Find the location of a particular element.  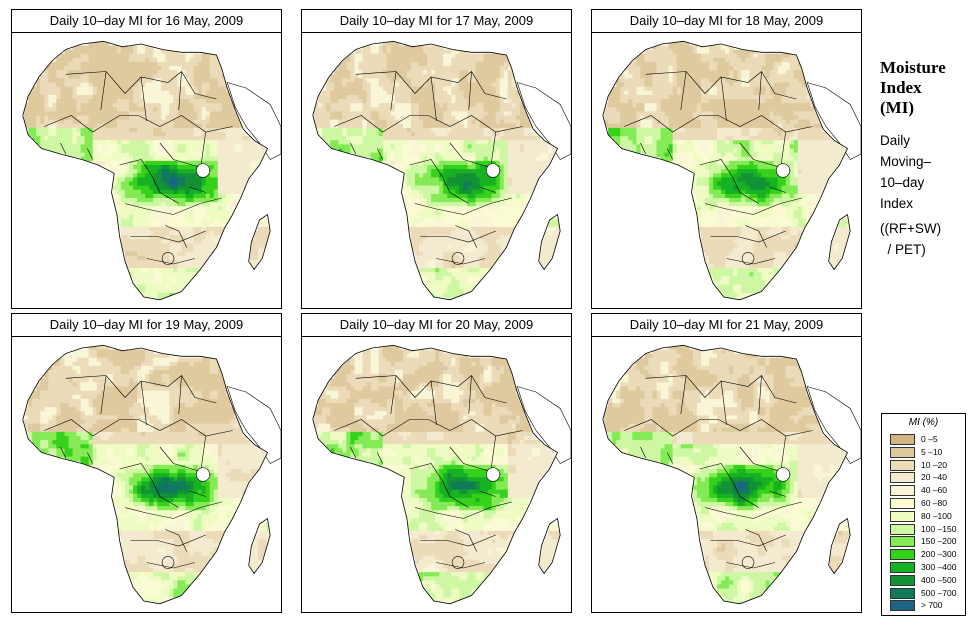

desc-line: Index is located at coordinates (897, 203).